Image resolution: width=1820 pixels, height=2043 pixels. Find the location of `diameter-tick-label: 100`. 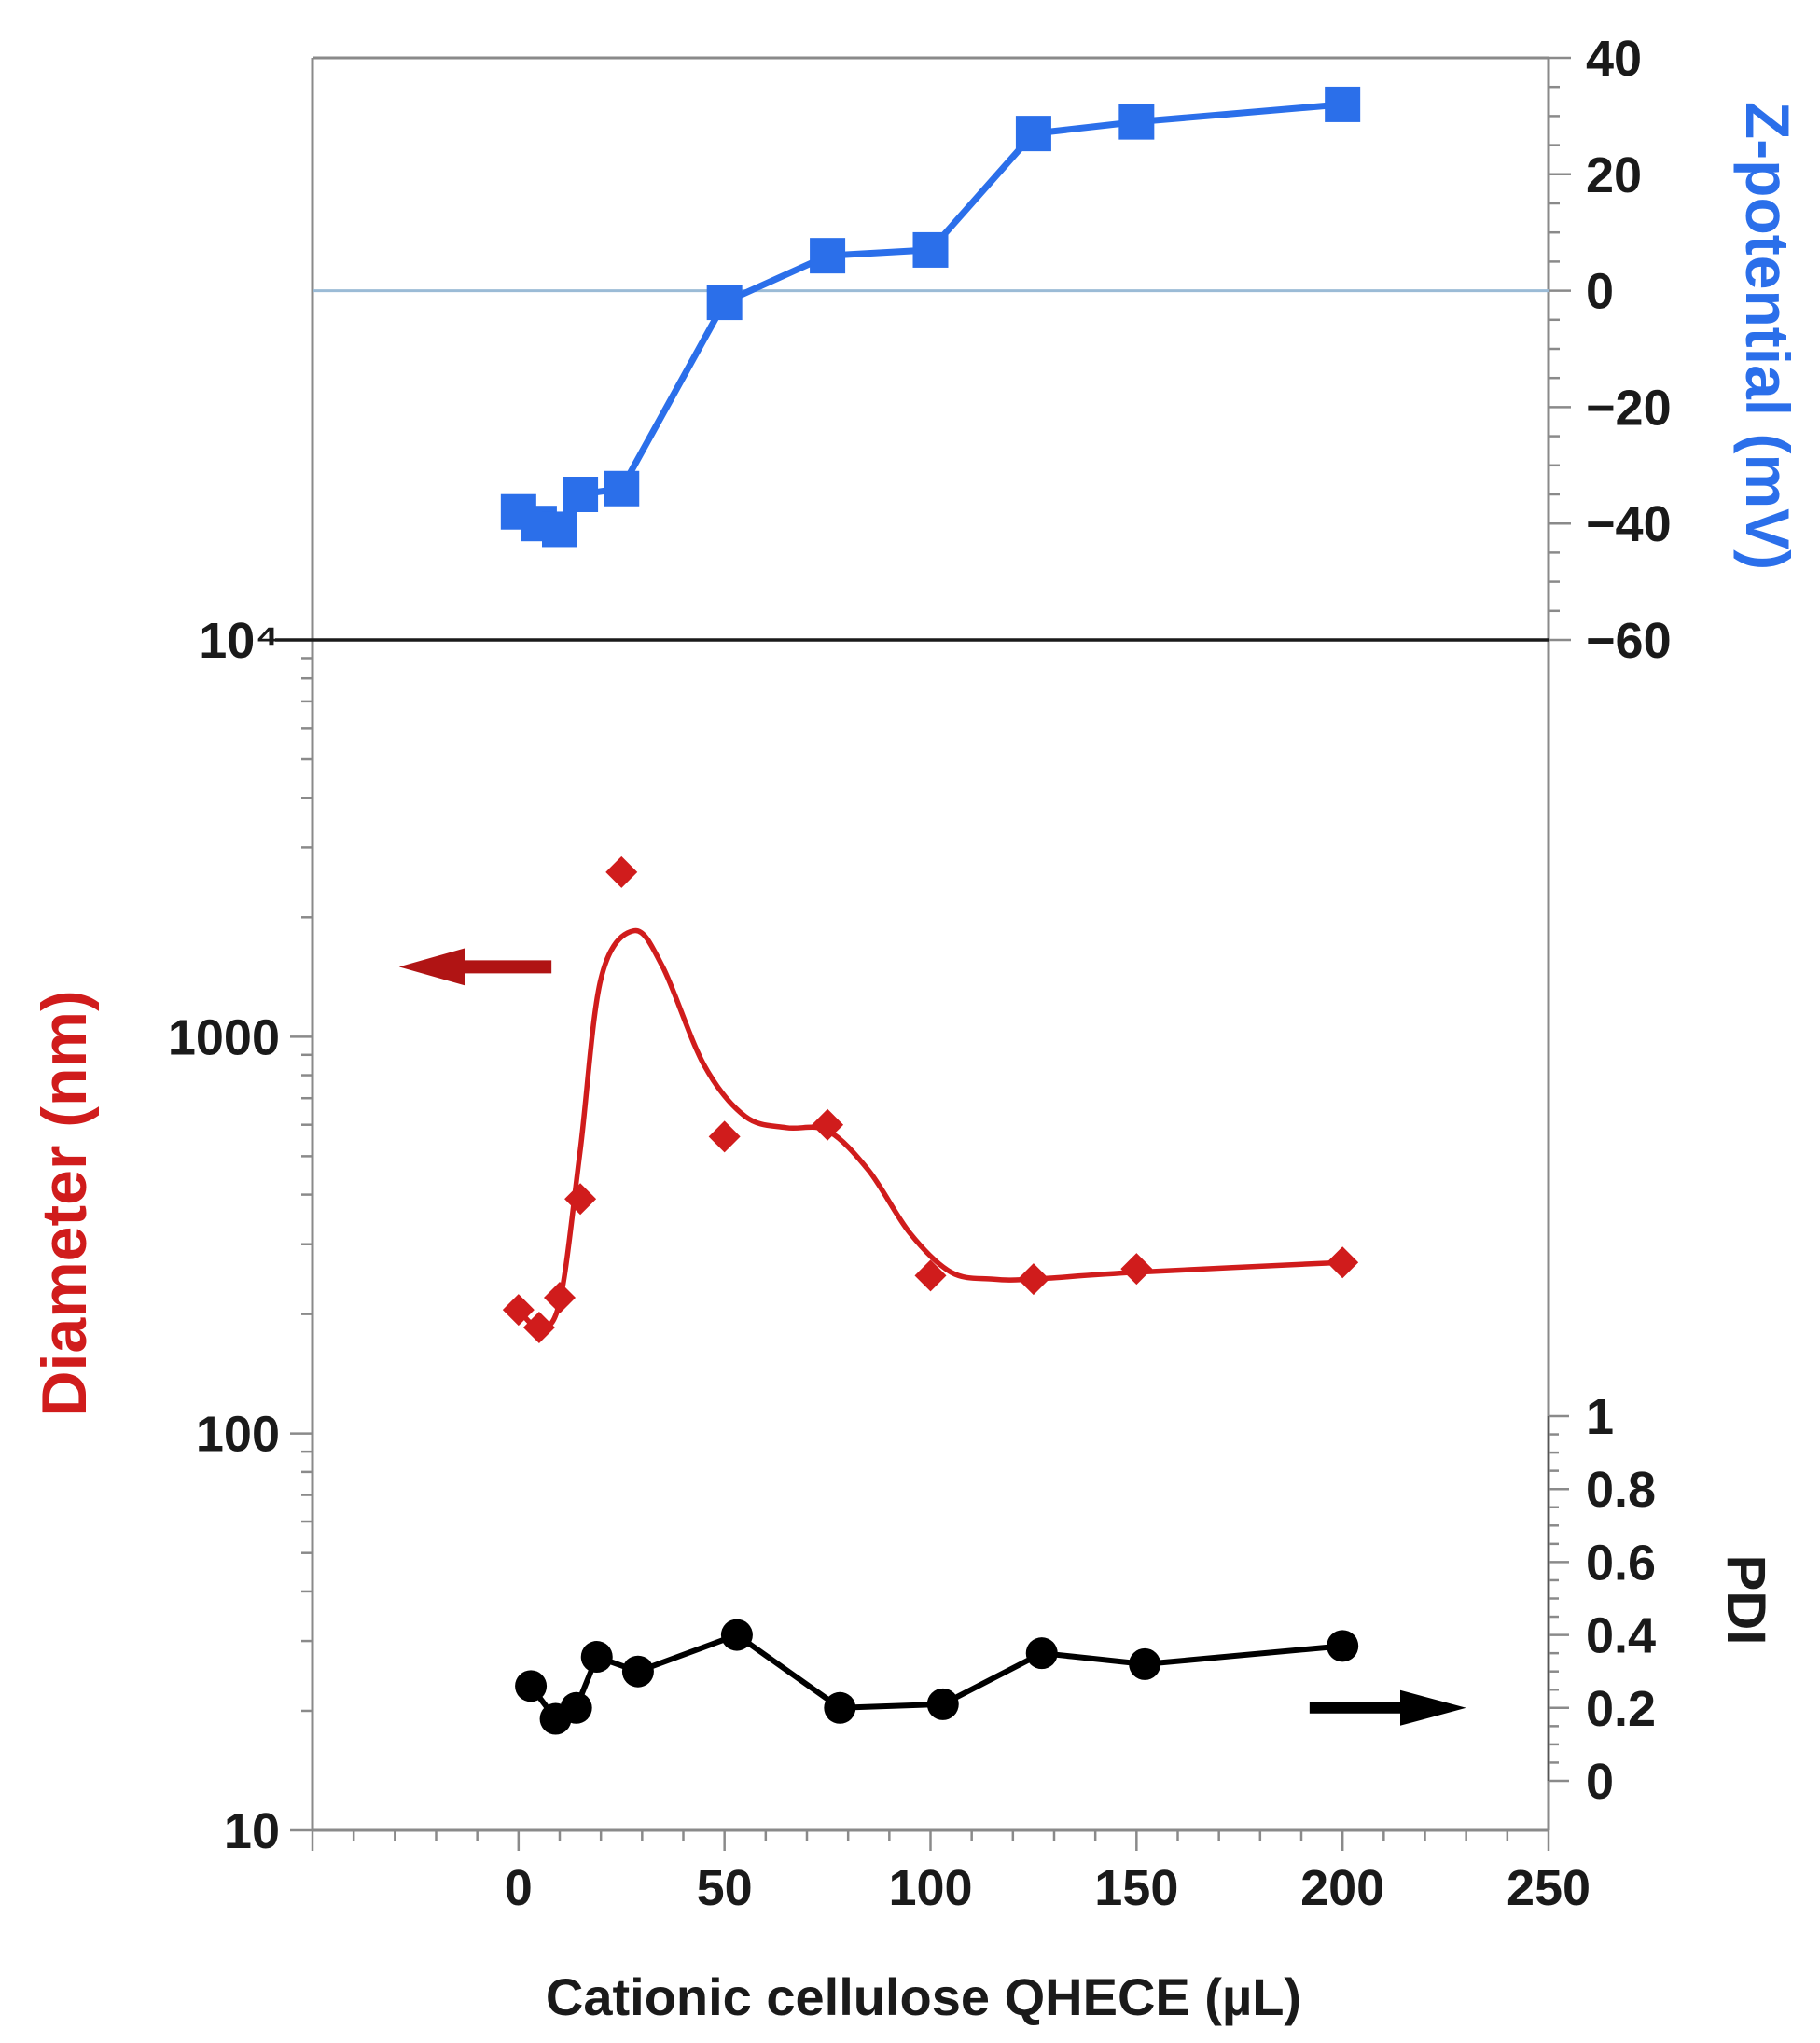

diameter-tick-label: 100 is located at coordinates (238, 1435).